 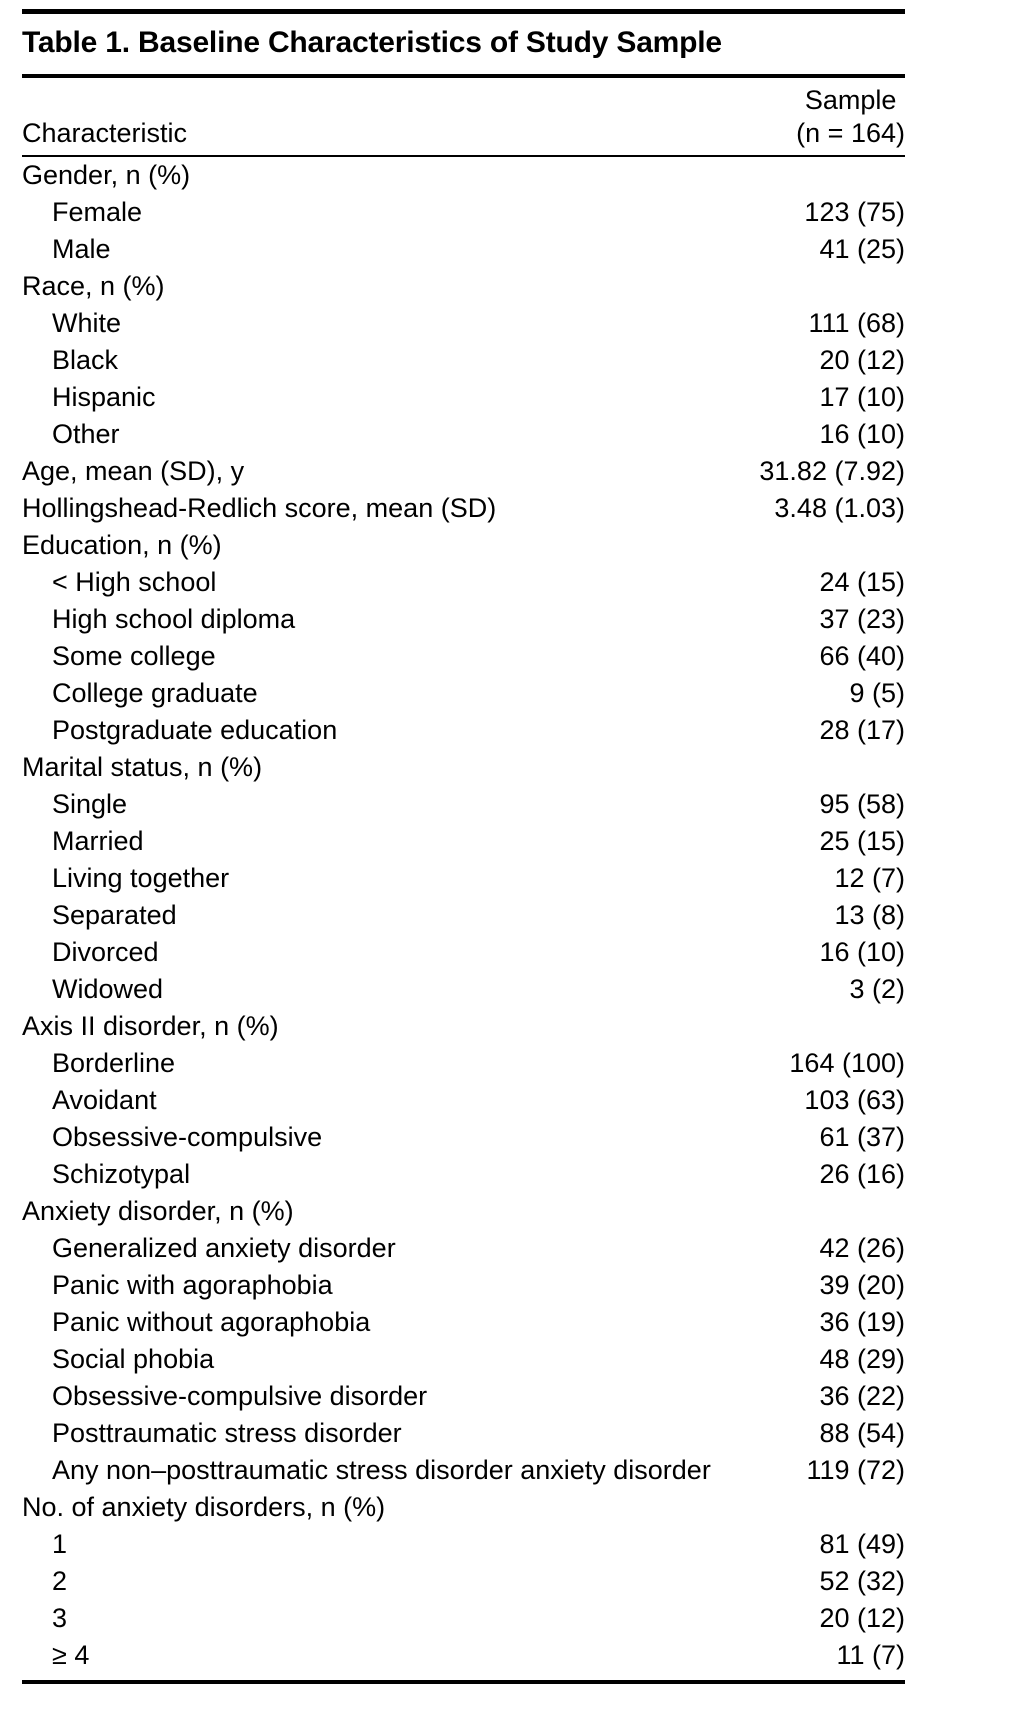 I want to click on row-value: 103 (63), so click(x=854, y=1100).